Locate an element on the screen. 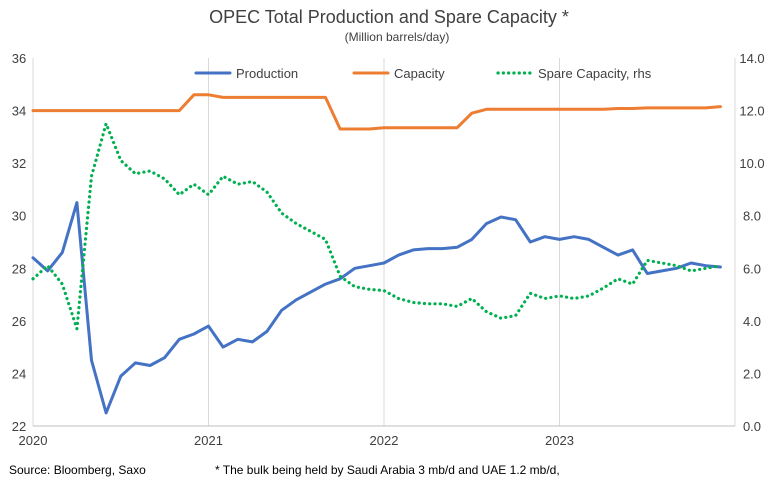 The height and width of the screenshot is (483, 779). y-right-tick-label: 14.0 is located at coordinates (751, 58).